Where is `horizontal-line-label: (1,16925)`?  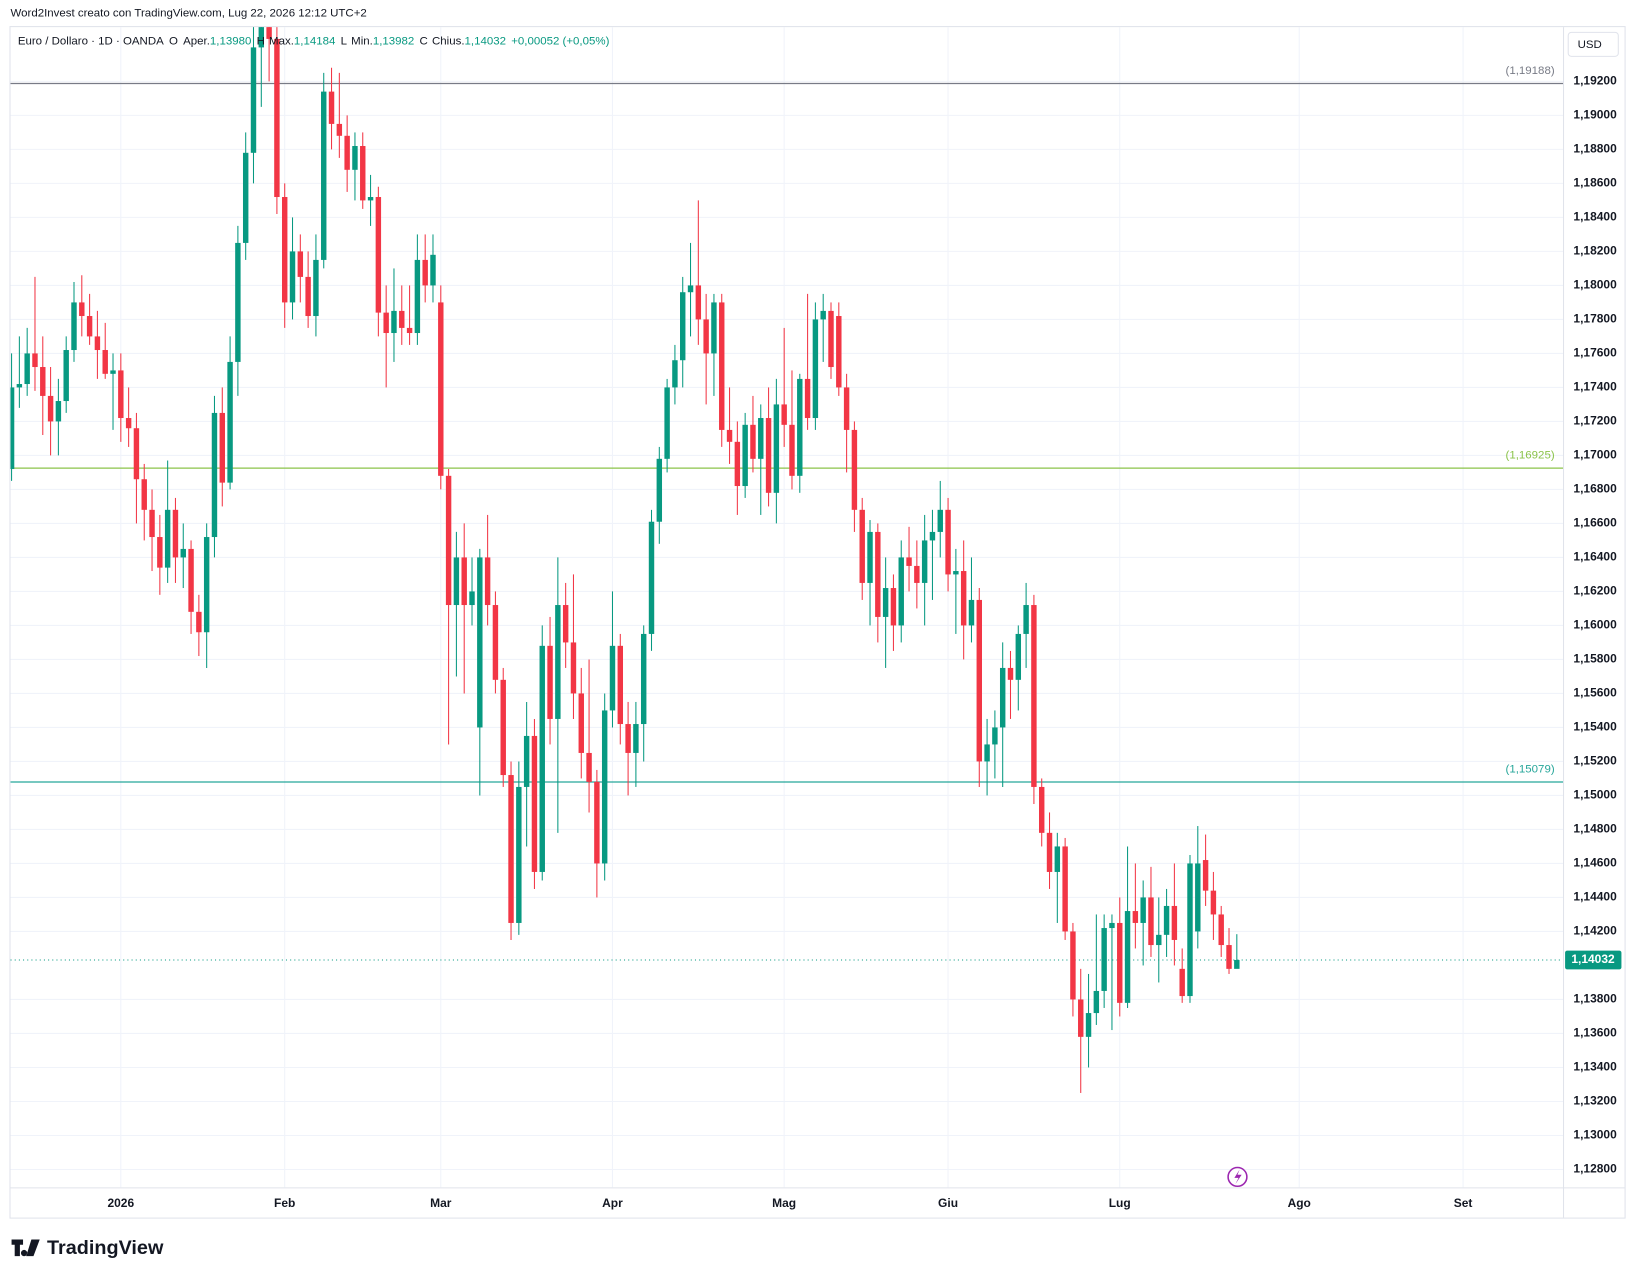
horizontal-line-label: (1,16925) is located at coordinates (1530, 456).